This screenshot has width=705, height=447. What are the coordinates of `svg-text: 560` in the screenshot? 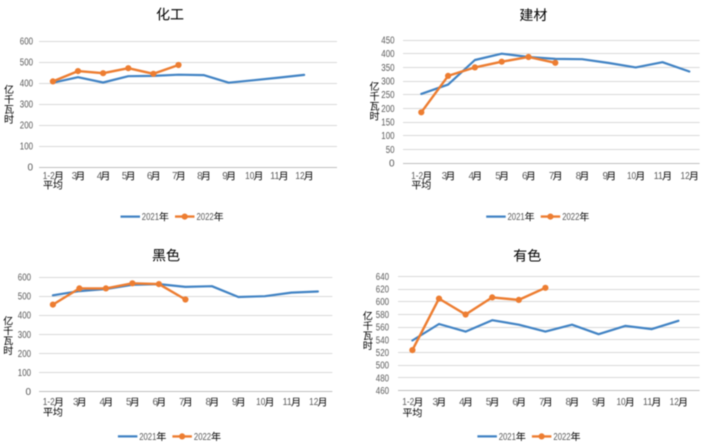 It's located at (383, 328).